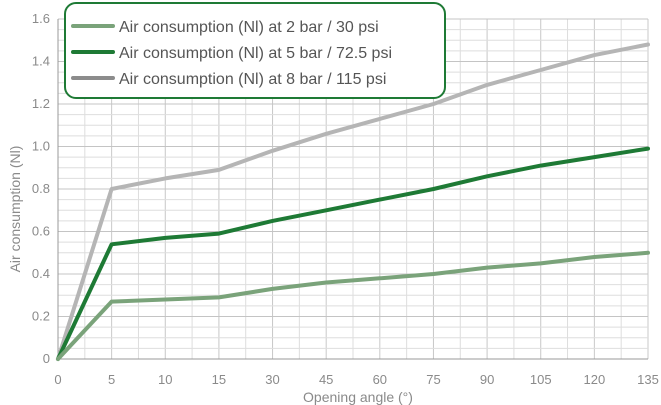 The image size is (661, 405). What do you see at coordinates (46, 358) in the screenshot?
I see `y-tick-label: 0` at bounding box center [46, 358].